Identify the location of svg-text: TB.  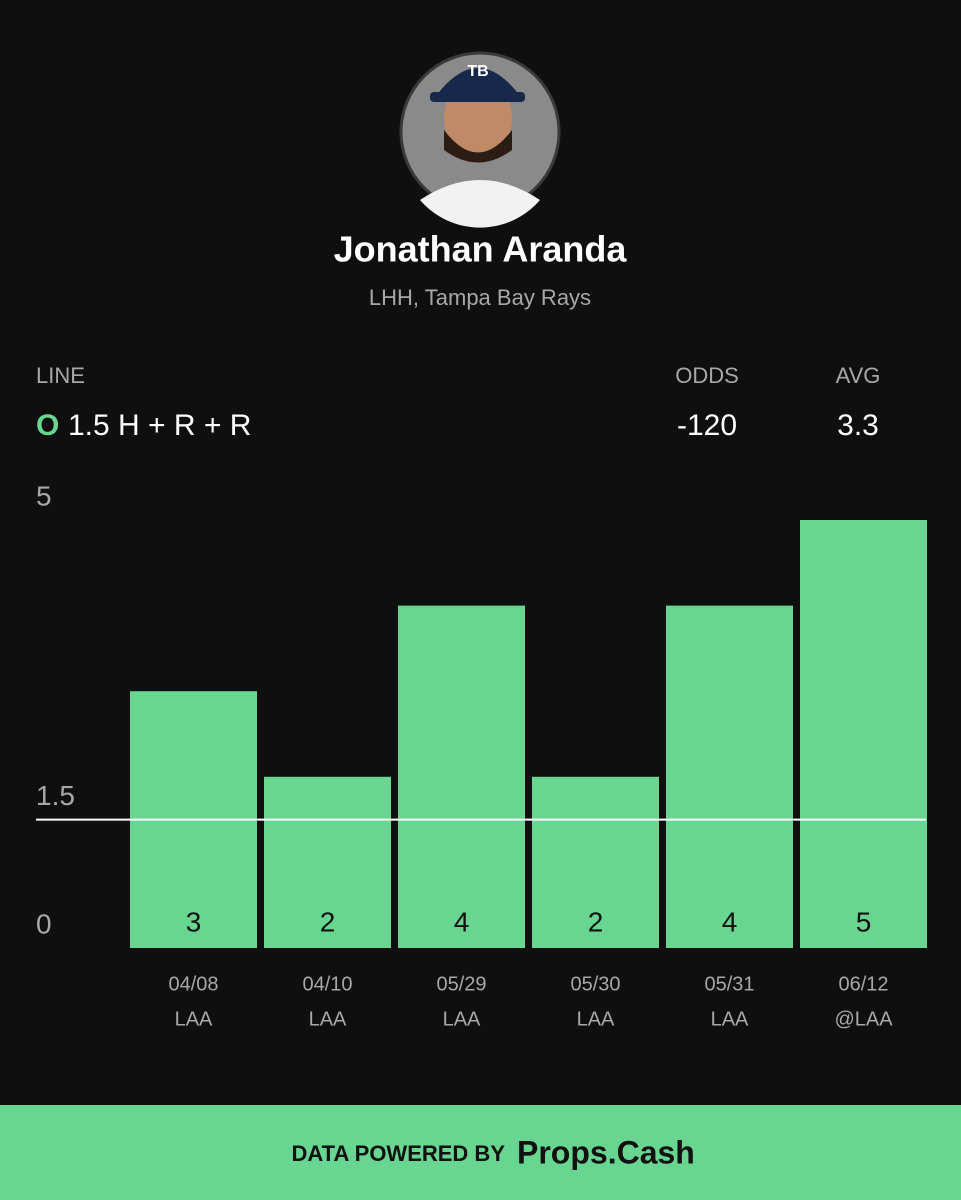
(477, 71).